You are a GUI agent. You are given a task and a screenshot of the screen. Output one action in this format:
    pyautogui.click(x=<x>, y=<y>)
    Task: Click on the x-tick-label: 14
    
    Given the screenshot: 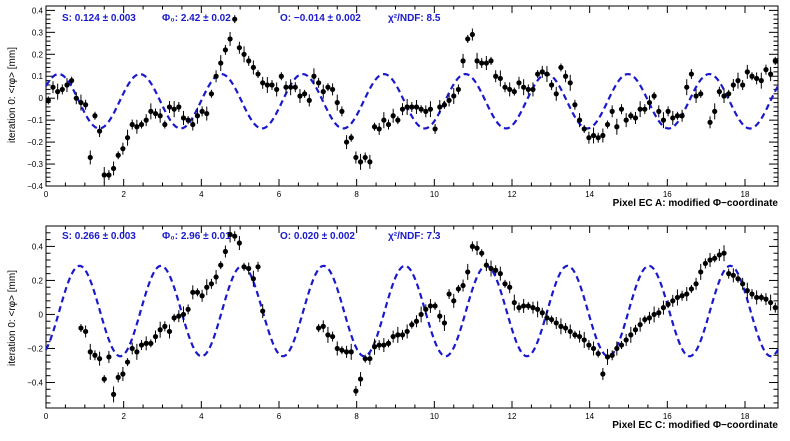 What is the action you would take?
    pyautogui.click(x=589, y=416)
    